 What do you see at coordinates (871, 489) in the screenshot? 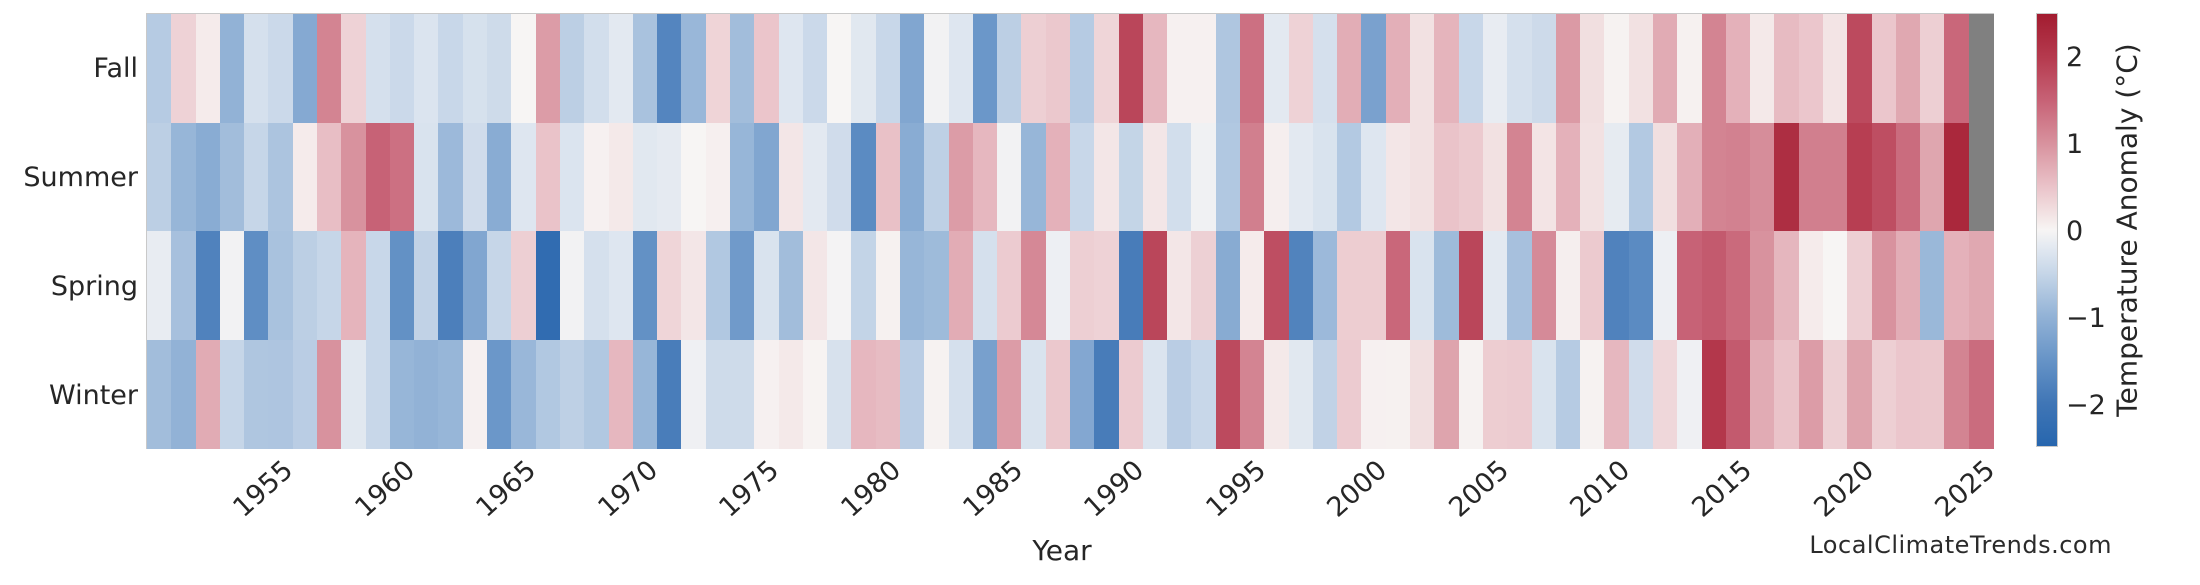
I see `xtick-label-1980: 1980` at bounding box center [871, 489].